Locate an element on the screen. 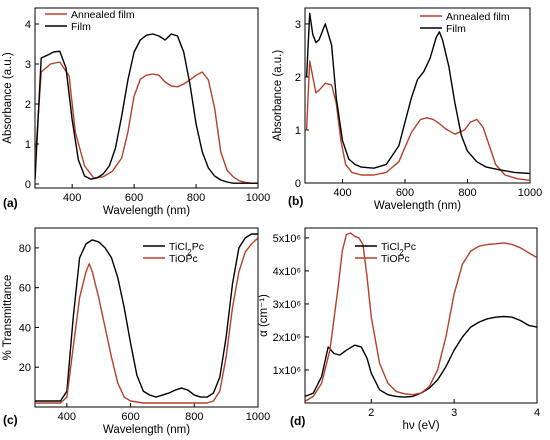  x-axis-label: hν (eV) is located at coordinates (420, 426).